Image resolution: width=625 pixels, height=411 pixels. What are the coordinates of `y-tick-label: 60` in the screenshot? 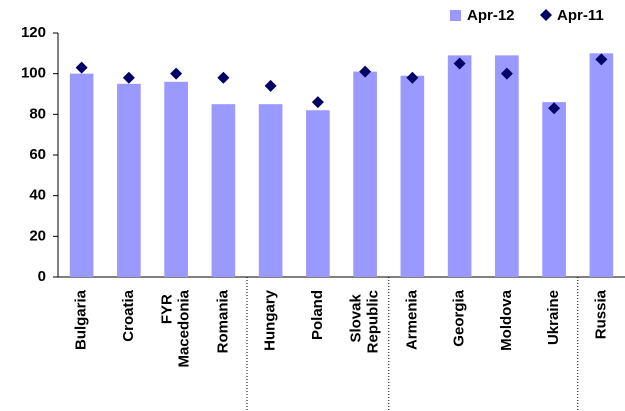 It's located at (37, 154).